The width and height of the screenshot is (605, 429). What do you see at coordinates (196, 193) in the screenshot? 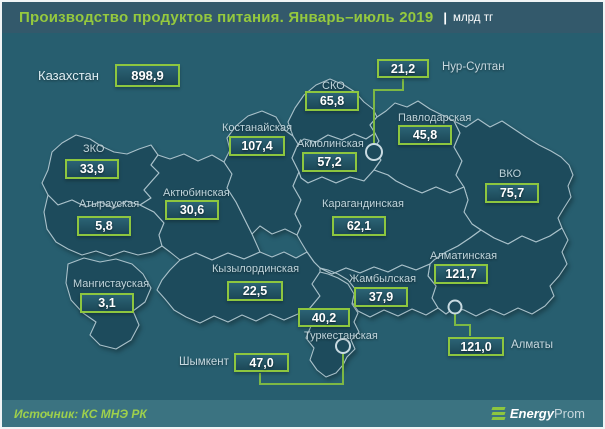
I see `region-label-aktobe: Актюбинская` at bounding box center [196, 193].